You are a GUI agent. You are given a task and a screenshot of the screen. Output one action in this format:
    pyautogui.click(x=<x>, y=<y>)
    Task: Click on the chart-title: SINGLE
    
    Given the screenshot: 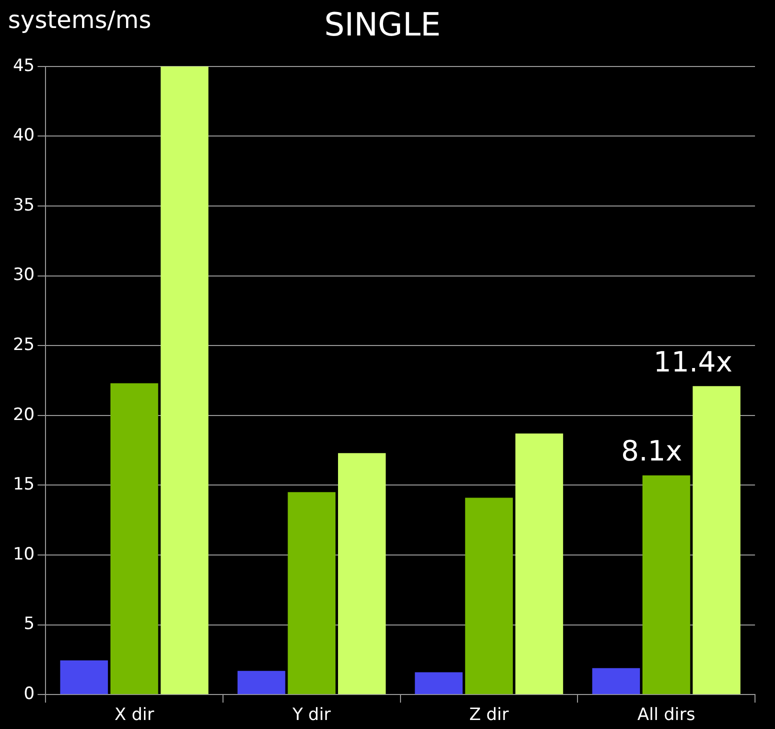 What is the action you would take?
    pyautogui.click(x=382, y=25)
    